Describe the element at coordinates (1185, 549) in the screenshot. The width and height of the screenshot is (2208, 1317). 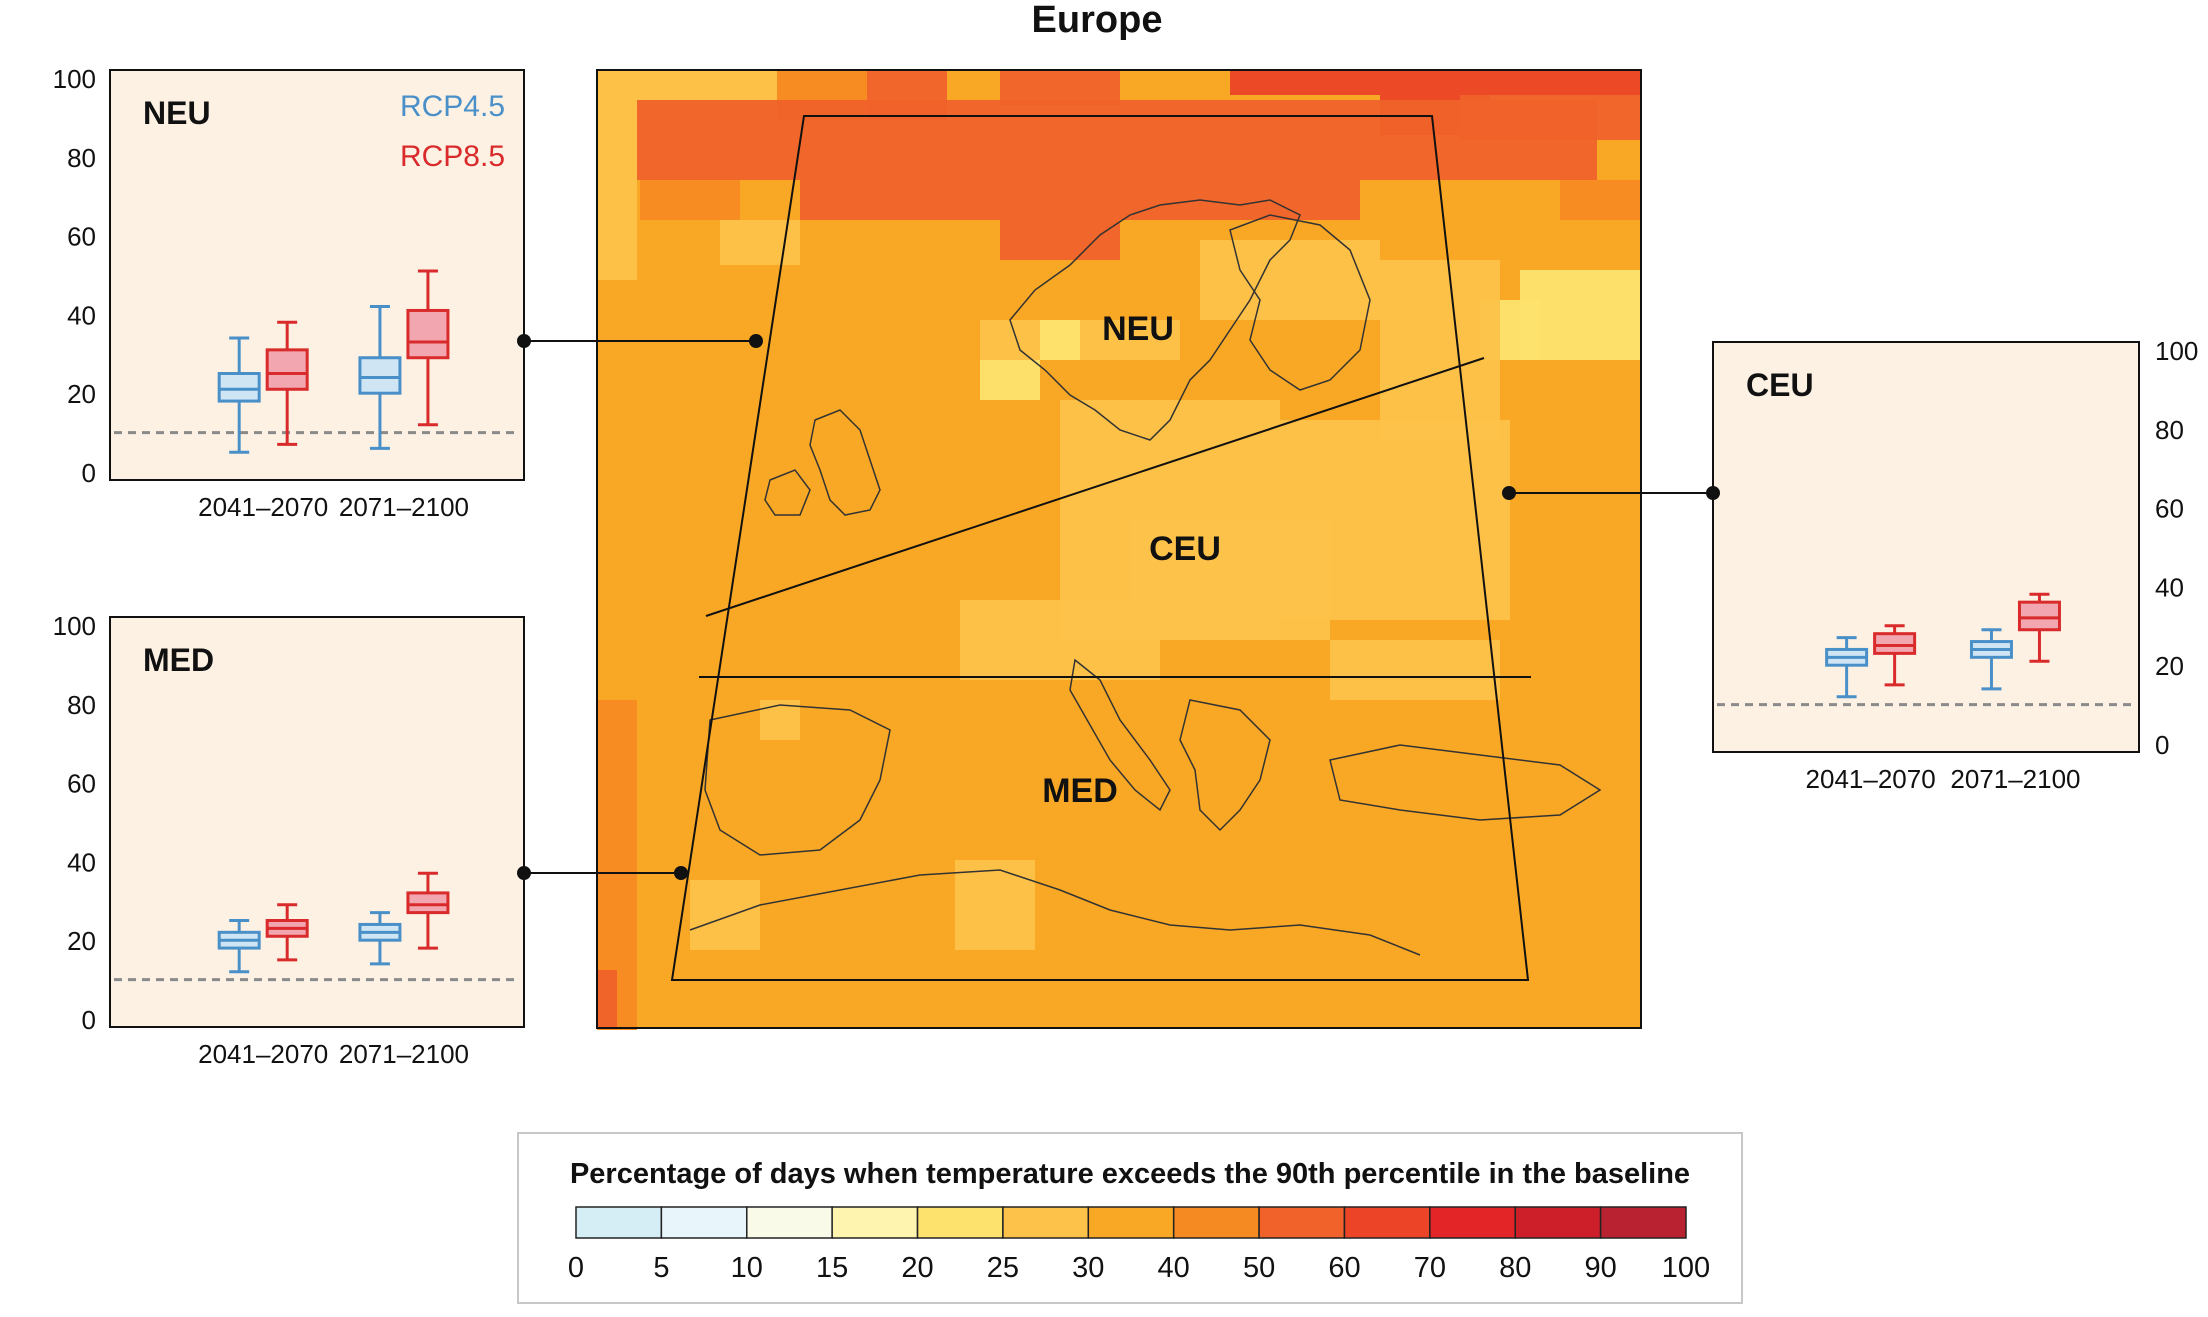
I see `map-label-ceu: CEU` at that location.